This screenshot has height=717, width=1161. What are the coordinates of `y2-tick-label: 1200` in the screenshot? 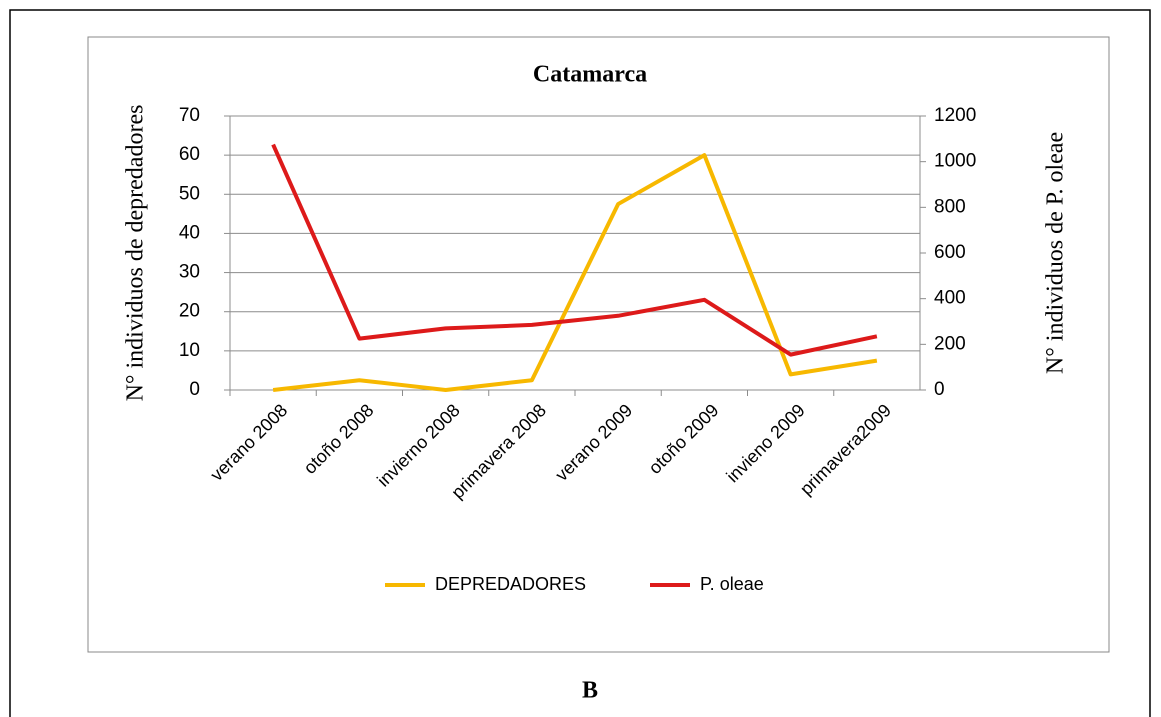 It's located at (955, 115).